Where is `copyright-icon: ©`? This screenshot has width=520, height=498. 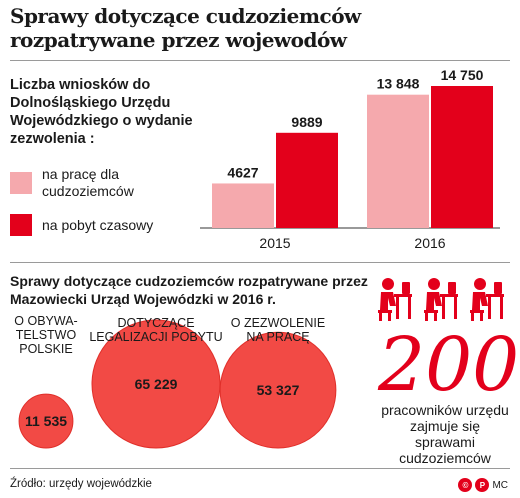
copyright-icon: © is located at coordinates (465, 485).